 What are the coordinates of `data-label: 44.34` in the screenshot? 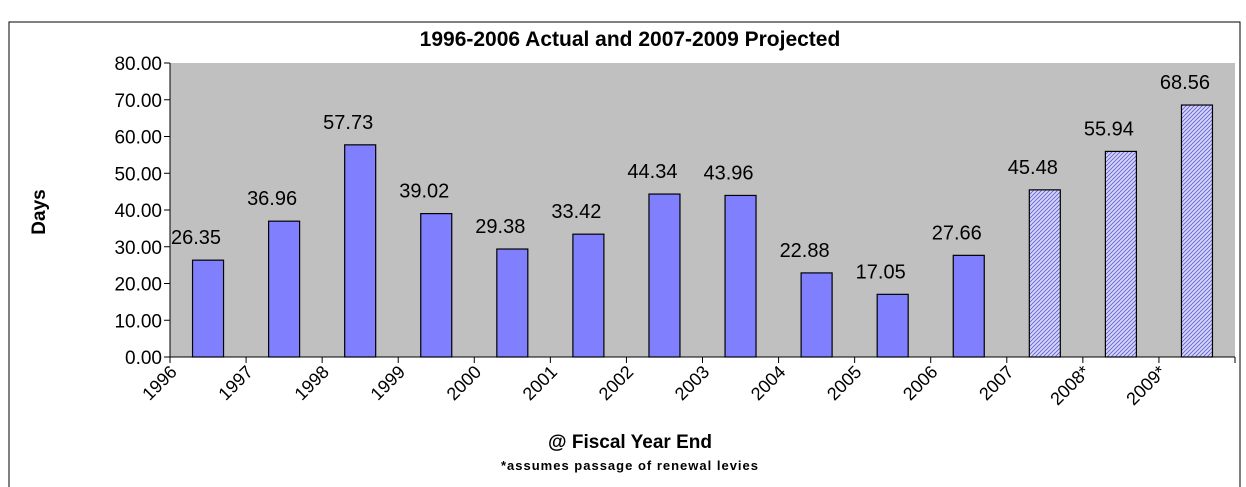 It's located at (652, 172).